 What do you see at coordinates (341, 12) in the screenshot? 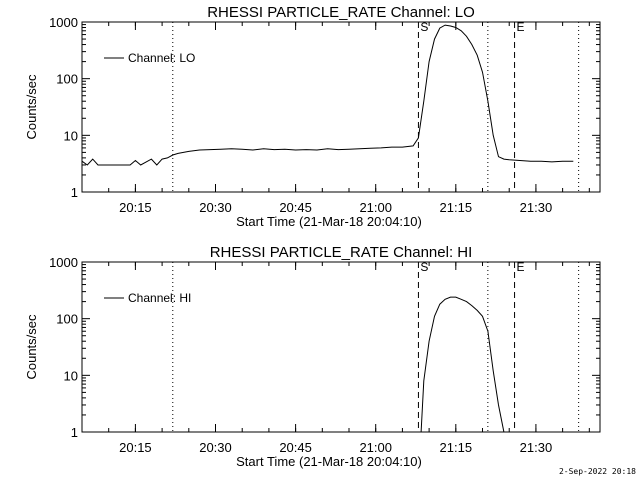
I see `chart-title: RHESSI PARTICLE_RATE Channel: LO` at bounding box center [341, 12].